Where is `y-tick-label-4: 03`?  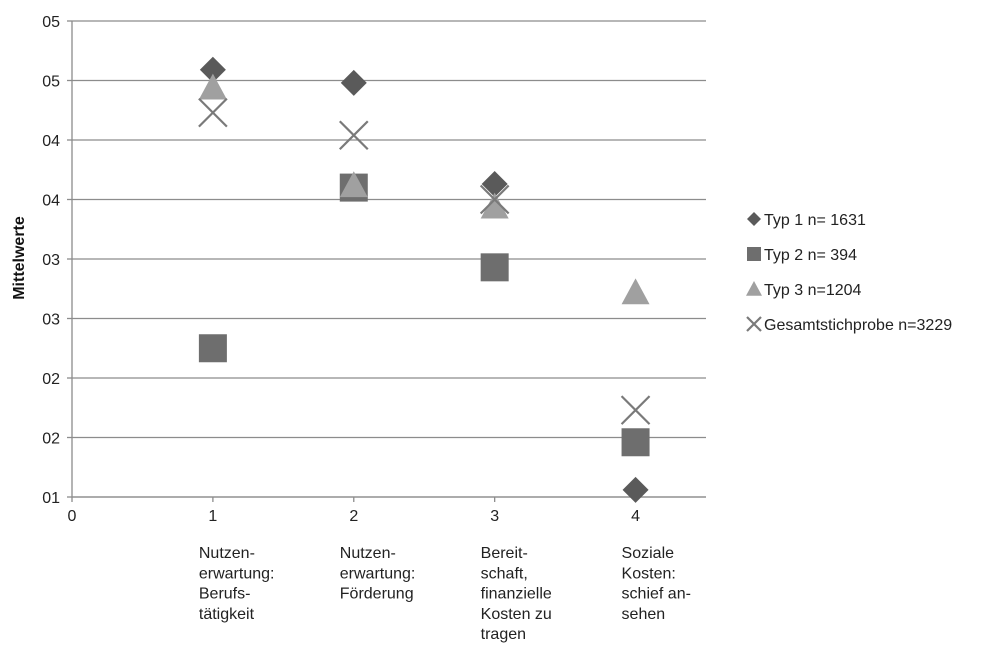
y-tick-label-4: 03 is located at coordinates (51, 260).